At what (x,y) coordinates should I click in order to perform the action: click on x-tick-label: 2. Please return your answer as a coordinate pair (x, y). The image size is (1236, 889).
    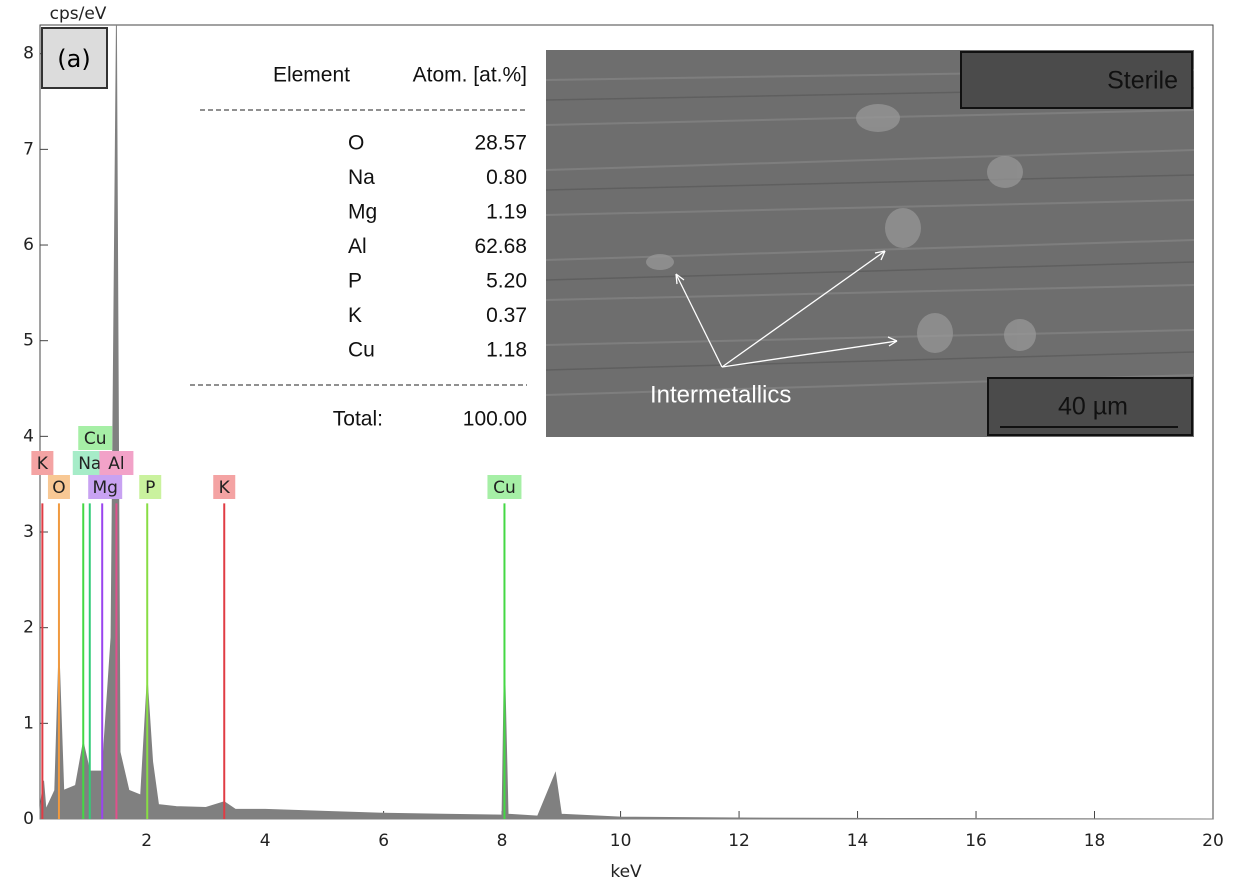
    Looking at the image, I should click on (146, 841).